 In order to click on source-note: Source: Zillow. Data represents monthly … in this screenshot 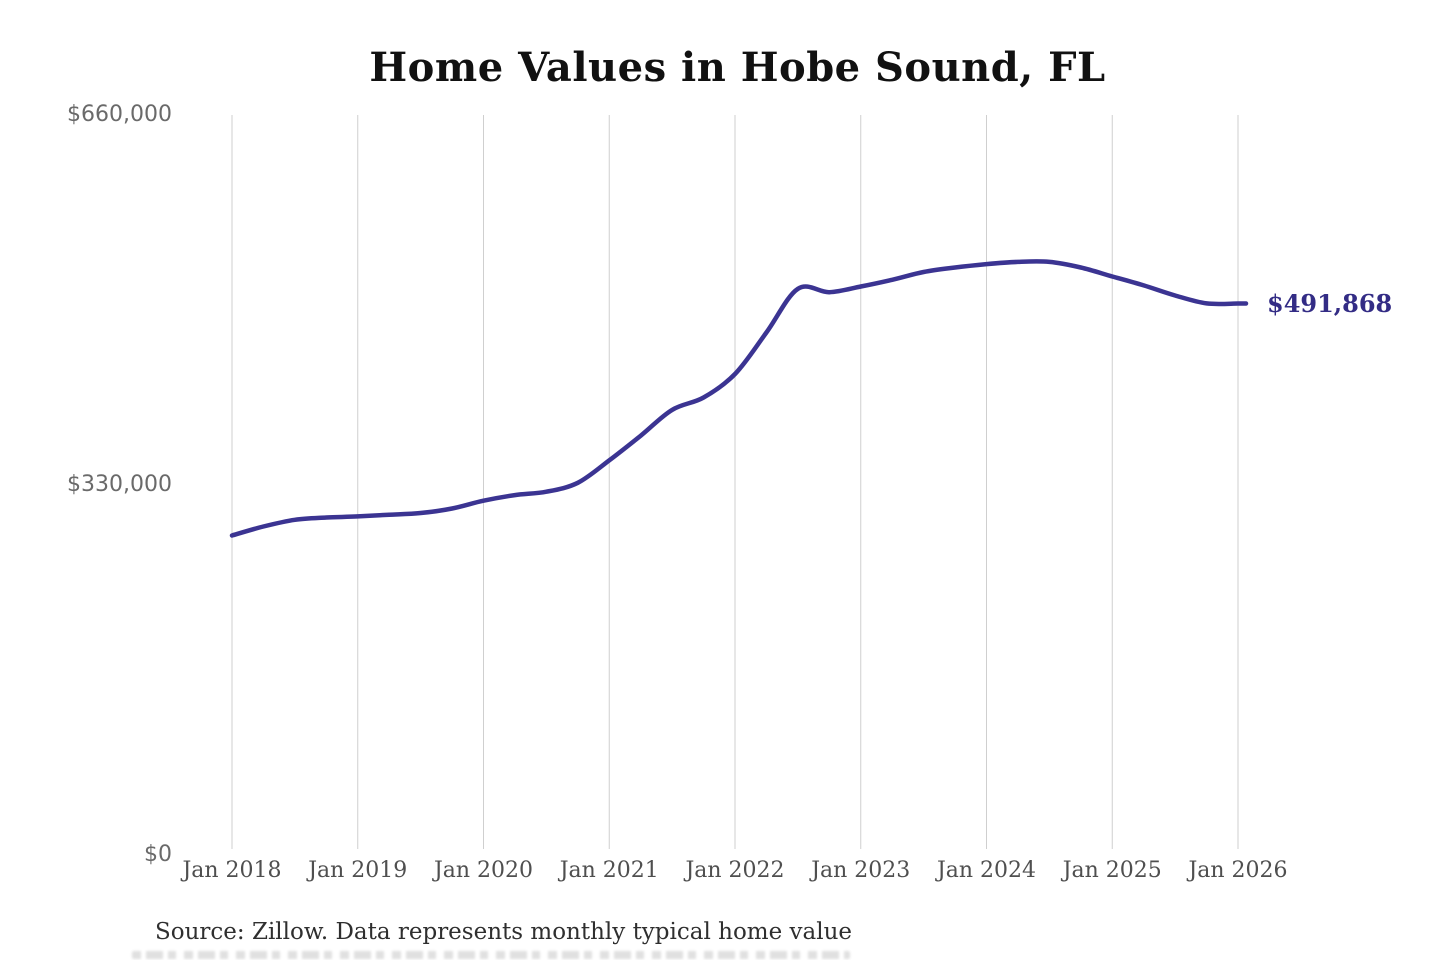, I will do `click(504, 932)`.